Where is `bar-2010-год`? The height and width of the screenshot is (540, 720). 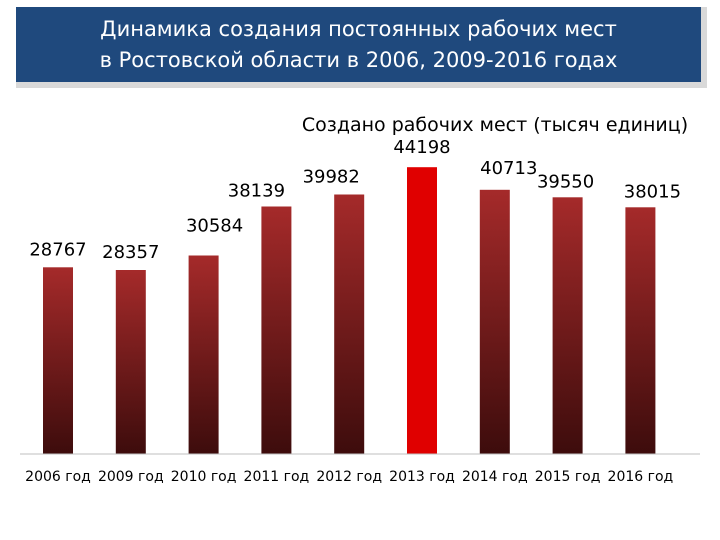
bar-2010-год is located at coordinates (203, 354).